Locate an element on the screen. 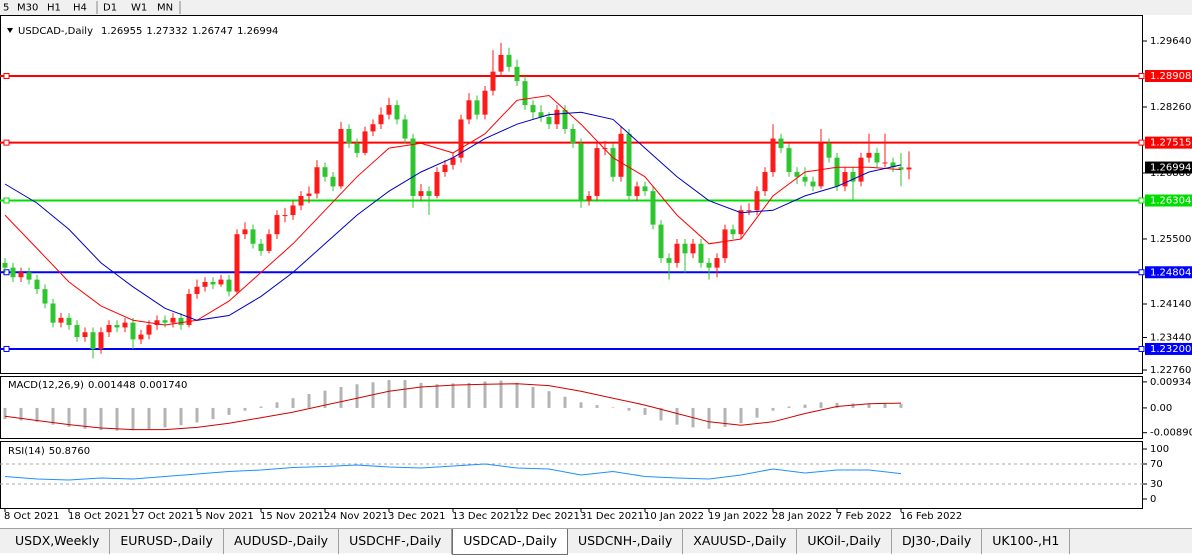  level-price-label: 1.28908 is located at coordinates (1170, 76).